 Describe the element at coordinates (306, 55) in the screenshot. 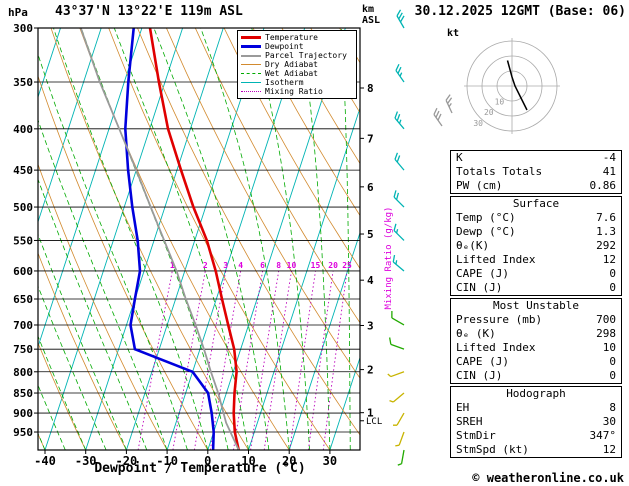

I see `legend-label: Parcel Trajectory` at that location.